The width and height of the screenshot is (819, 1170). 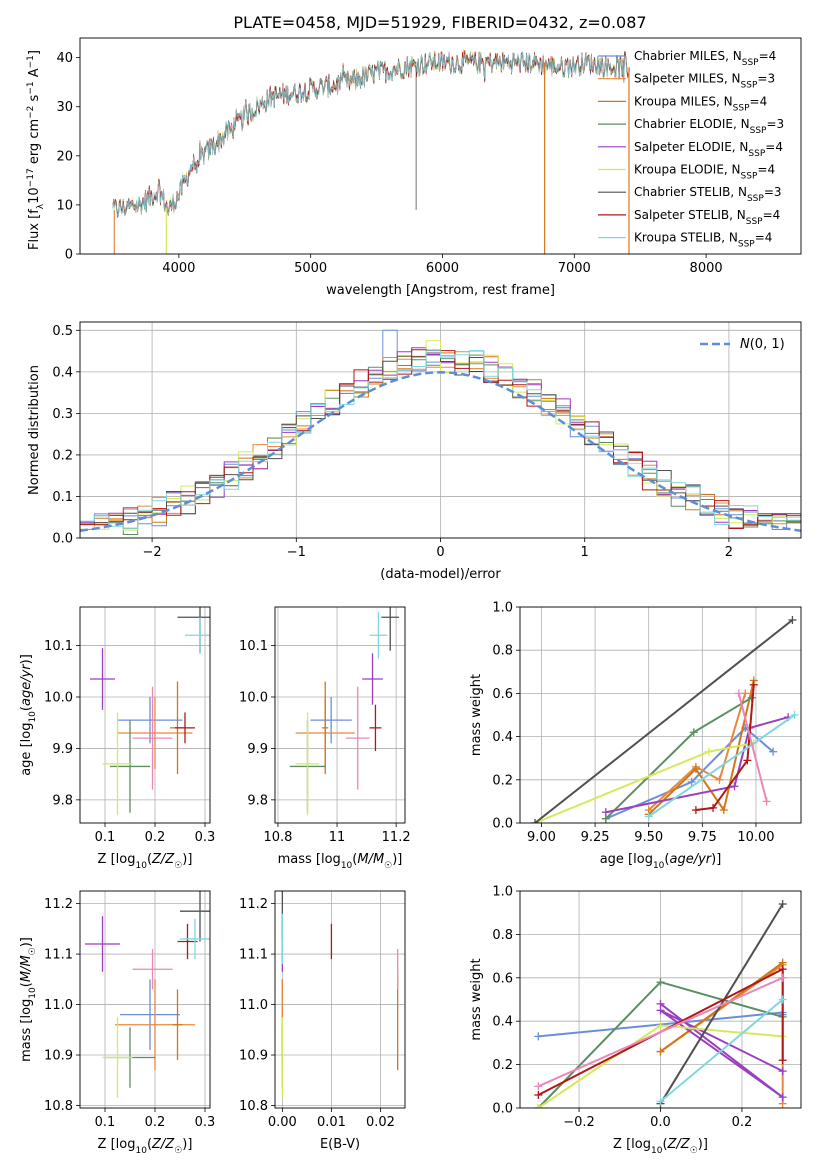 I want to click on y-tick-label: 20, so click(x=64, y=156).